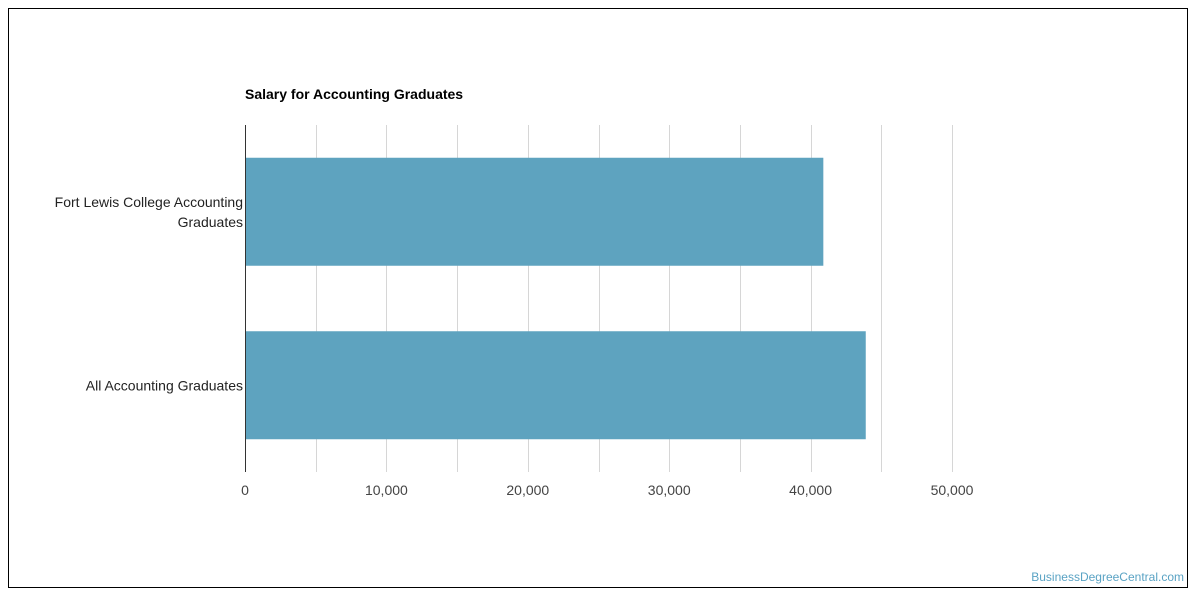  Describe the element at coordinates (669, 490) in the screenshot. I see `x-tick-label: 30,000` at that location.